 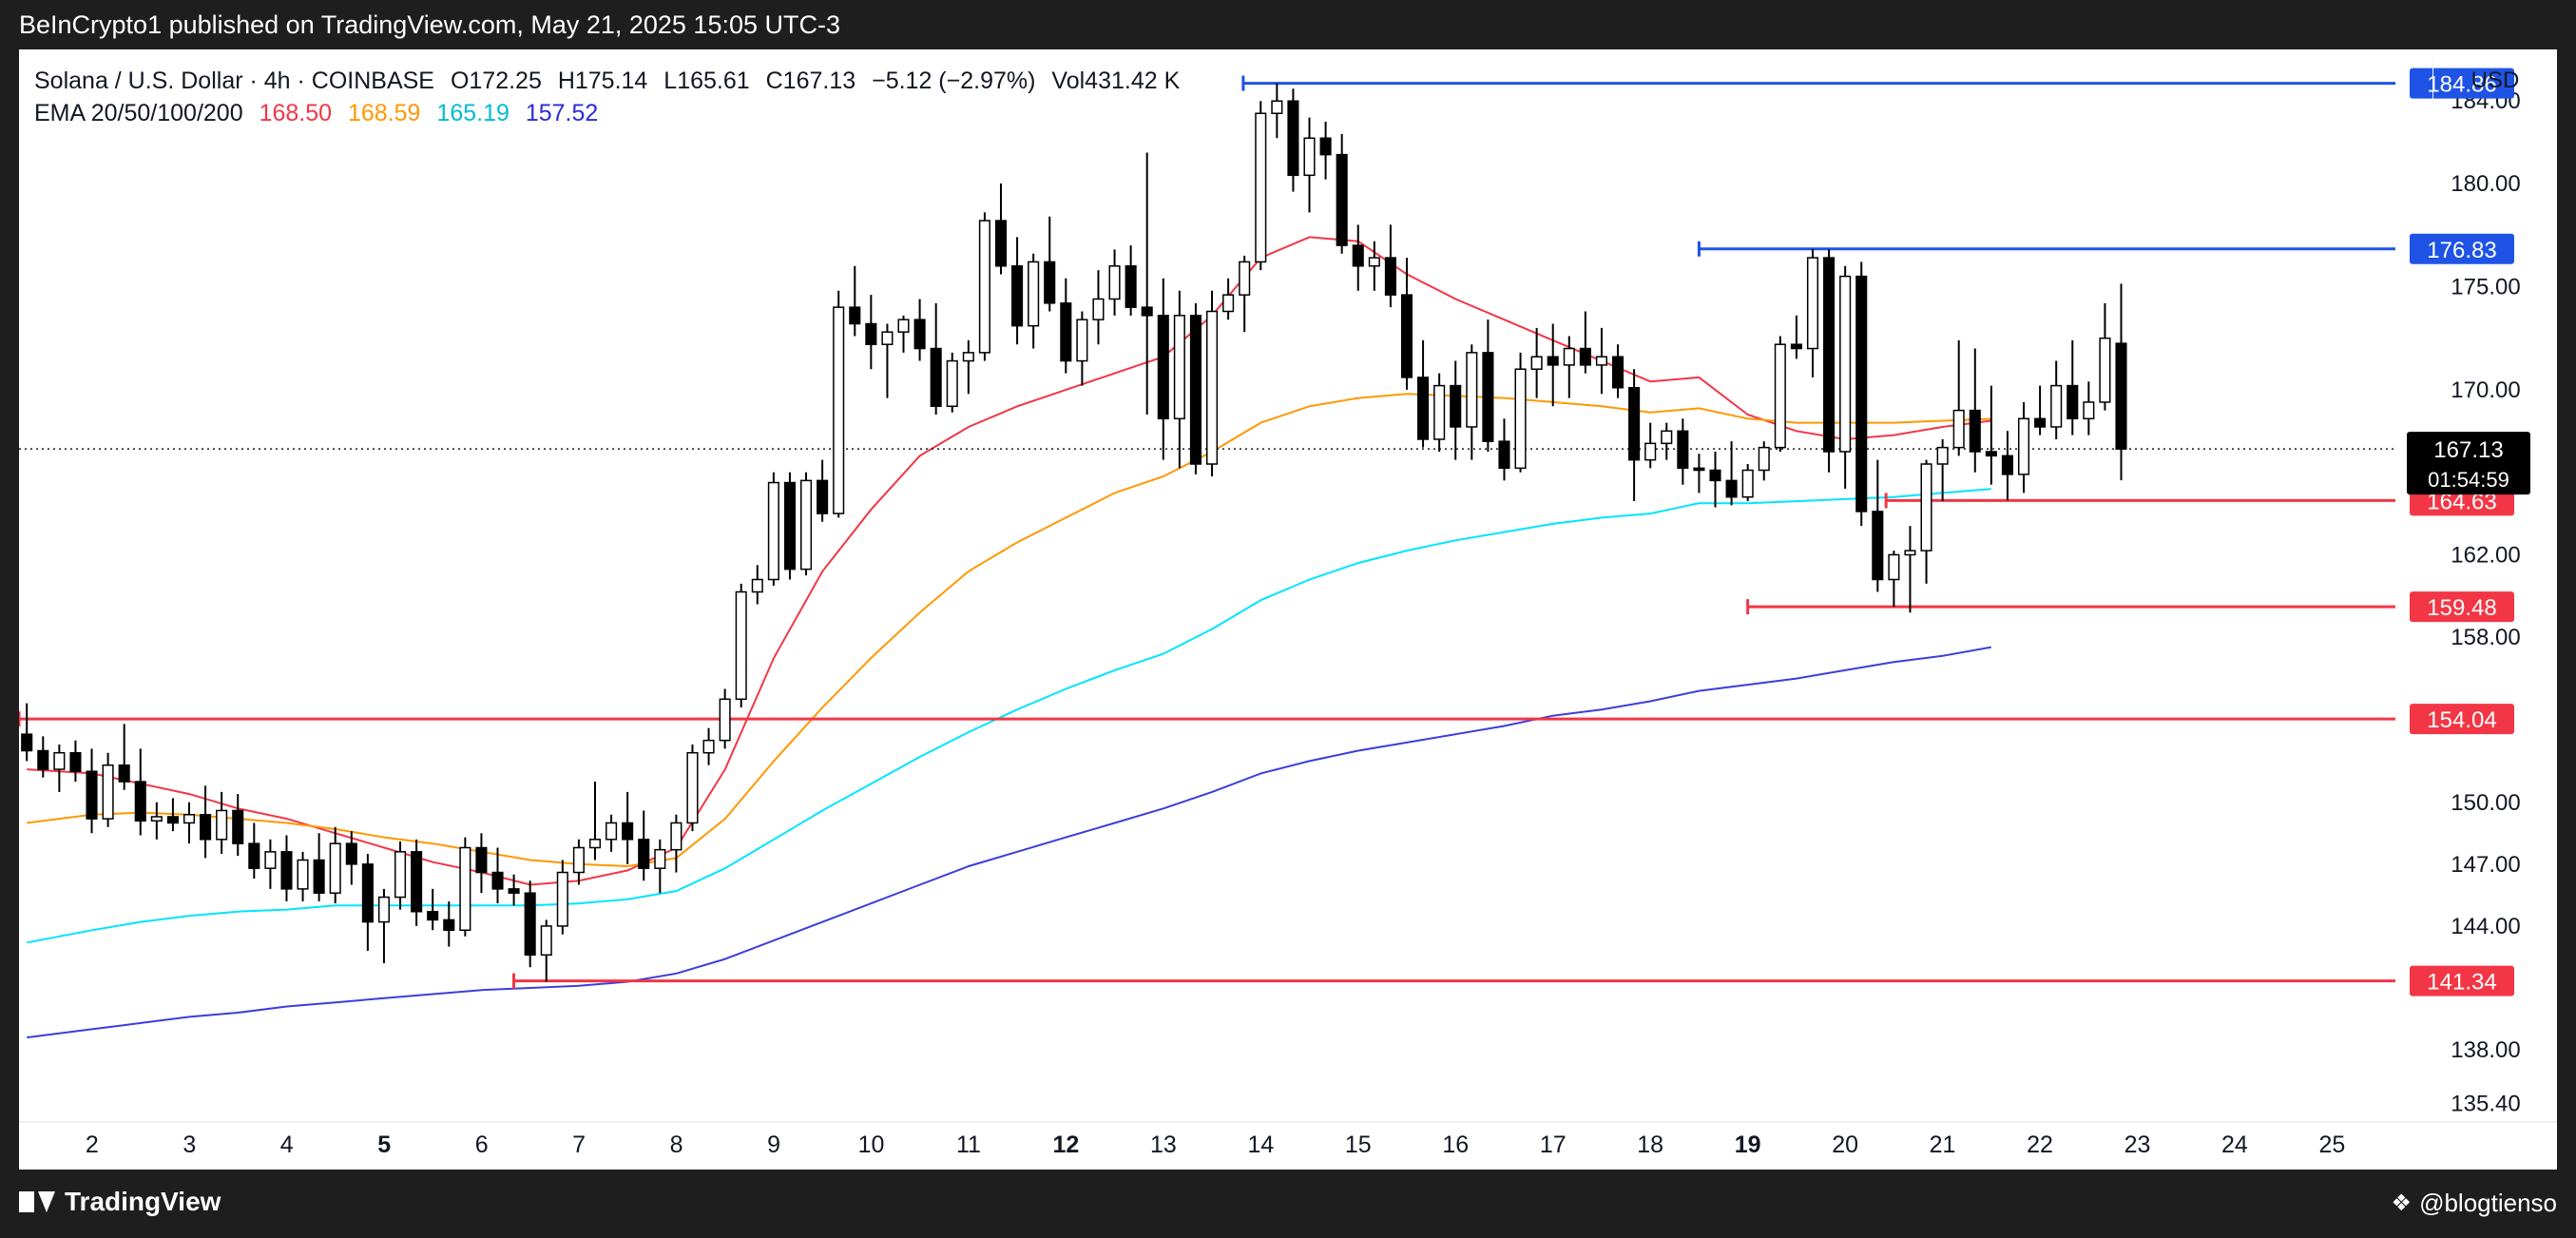 What do you see at coordinates (707, 81) in the screenshot?
I see `low-value: L165.61` at bounding box center [707, 81].